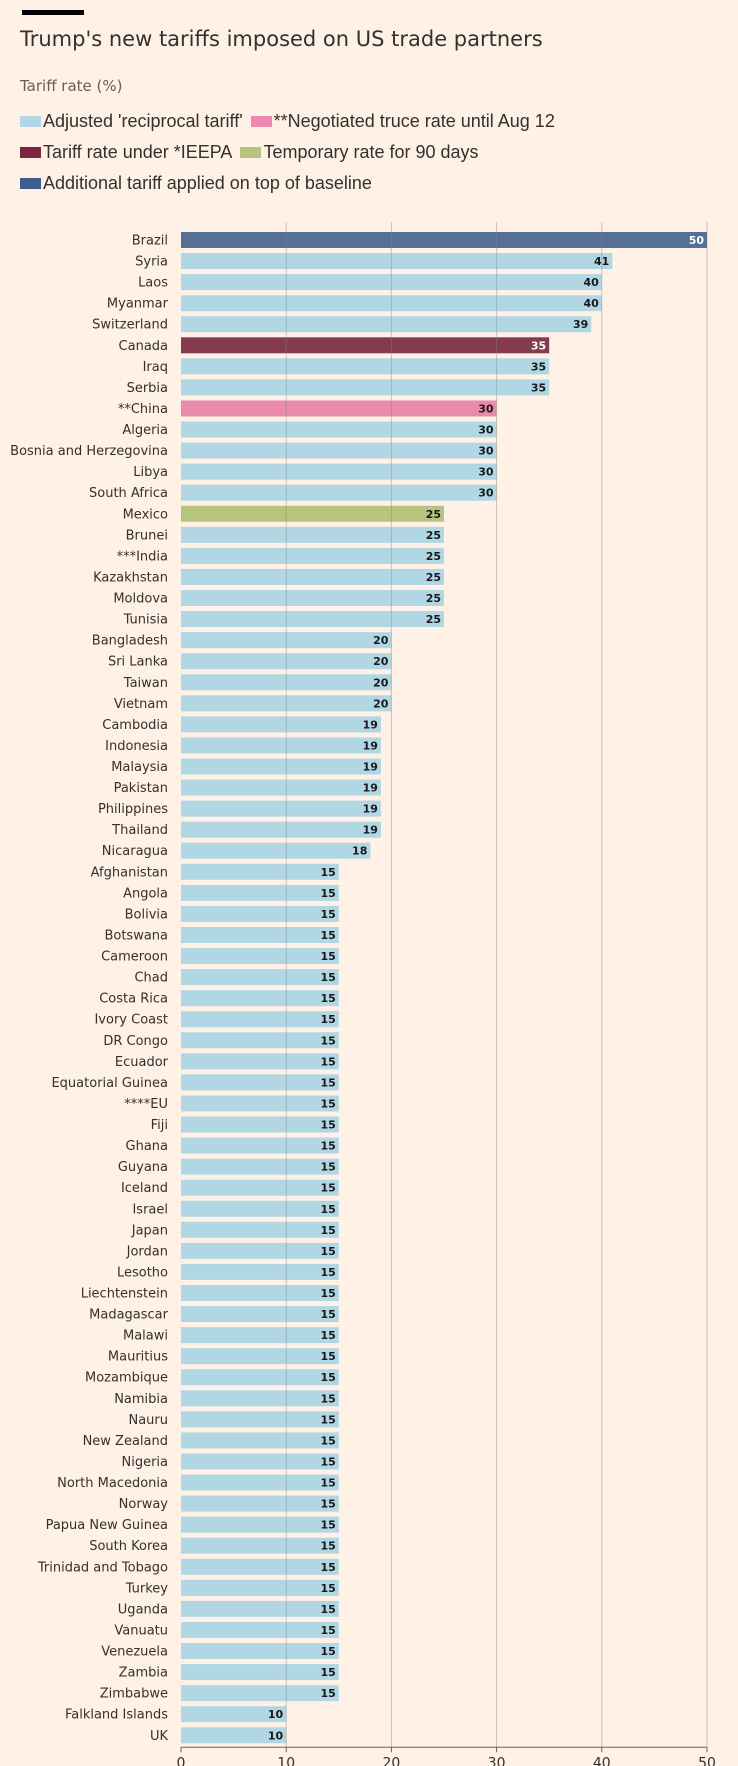 The height and width of the screenshot is (1766, 738). What do you see at coordinates (147, 535) in the screenshot?
I see `category-label: Brunei` at bounding box center [147, 535].